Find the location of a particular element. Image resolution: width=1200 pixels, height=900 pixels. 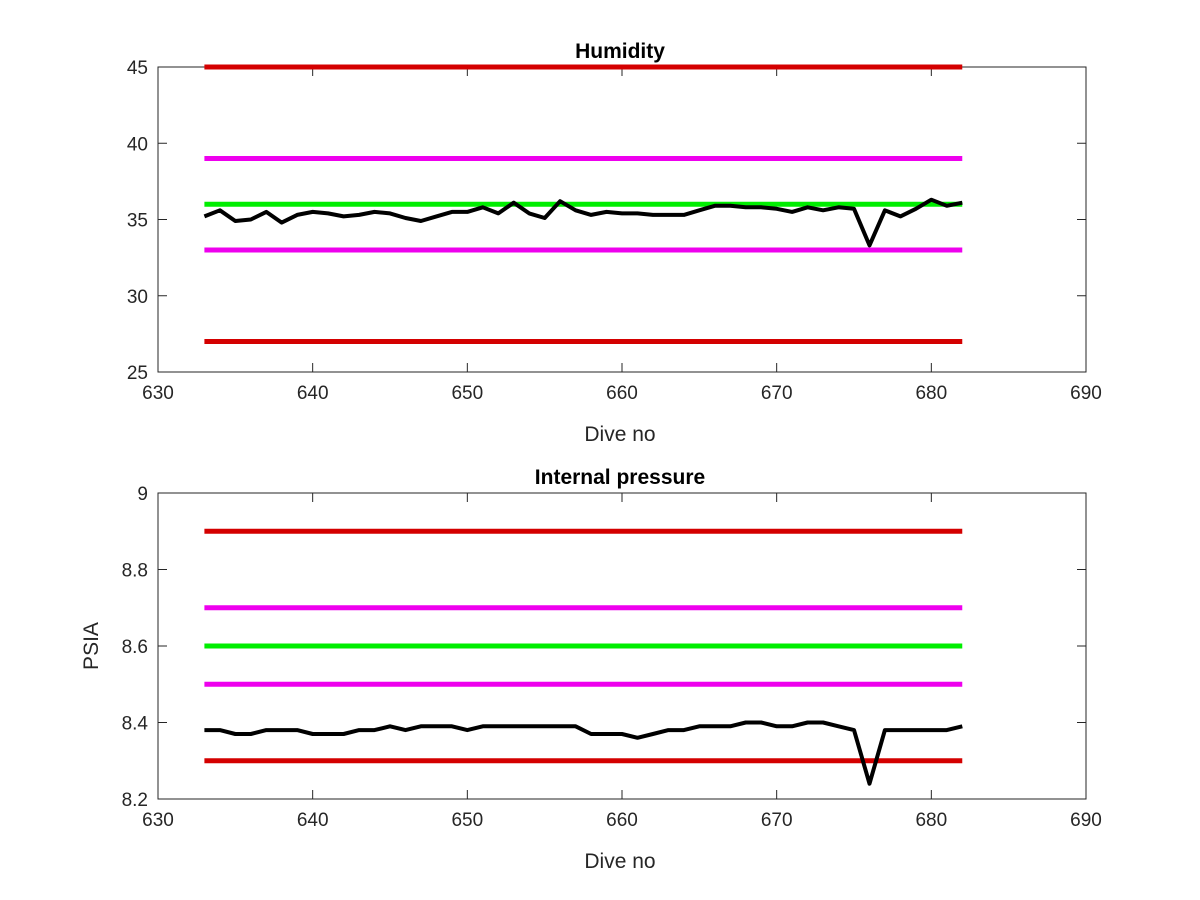

humidity-x-tick-label: 660 is located at coordinates (622, 393).